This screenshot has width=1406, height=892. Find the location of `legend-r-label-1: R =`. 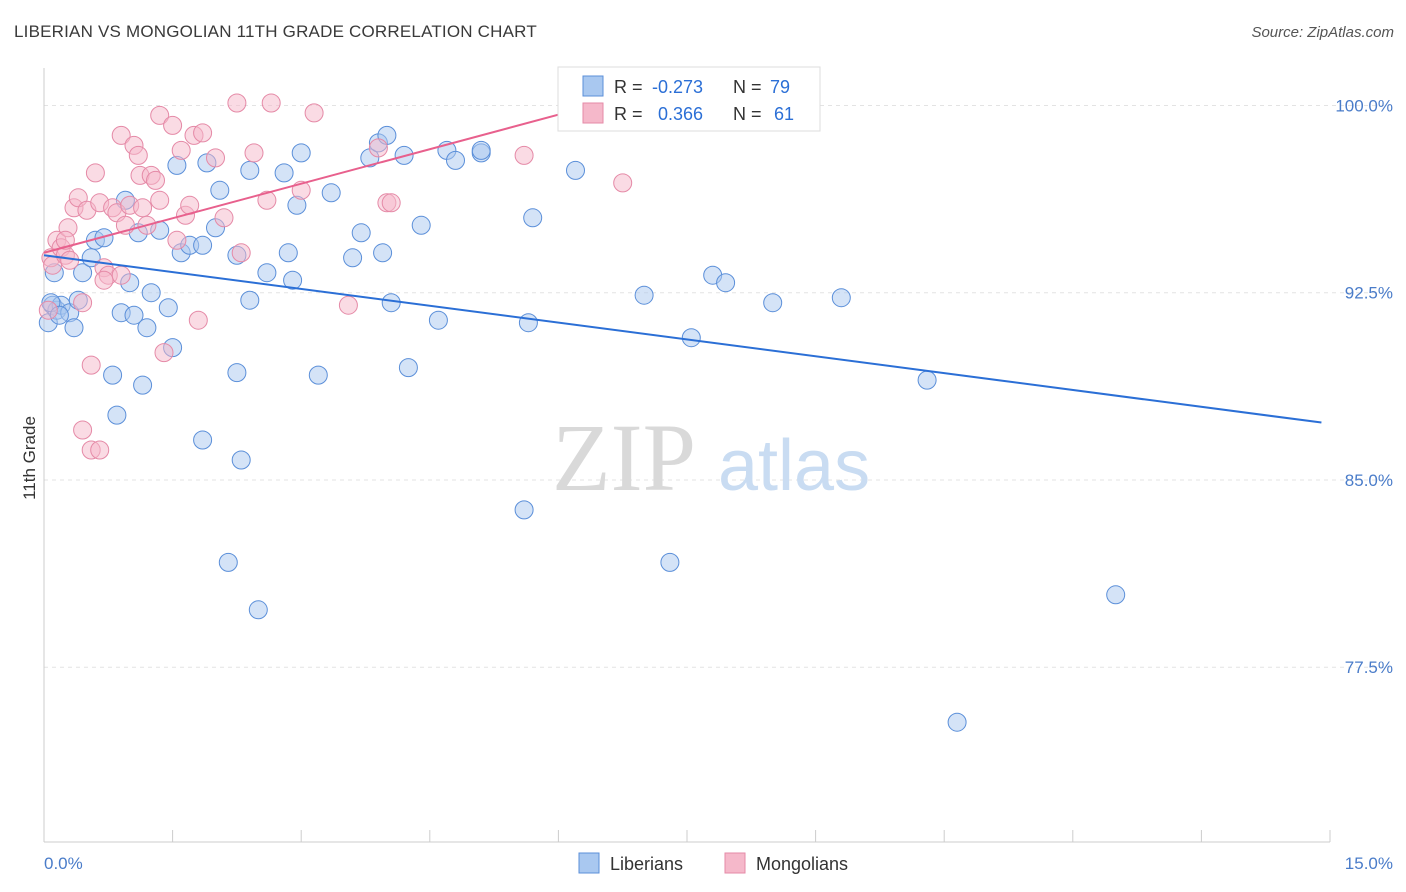

legend-r-label-1: R = is located at coordinates (628, 87).